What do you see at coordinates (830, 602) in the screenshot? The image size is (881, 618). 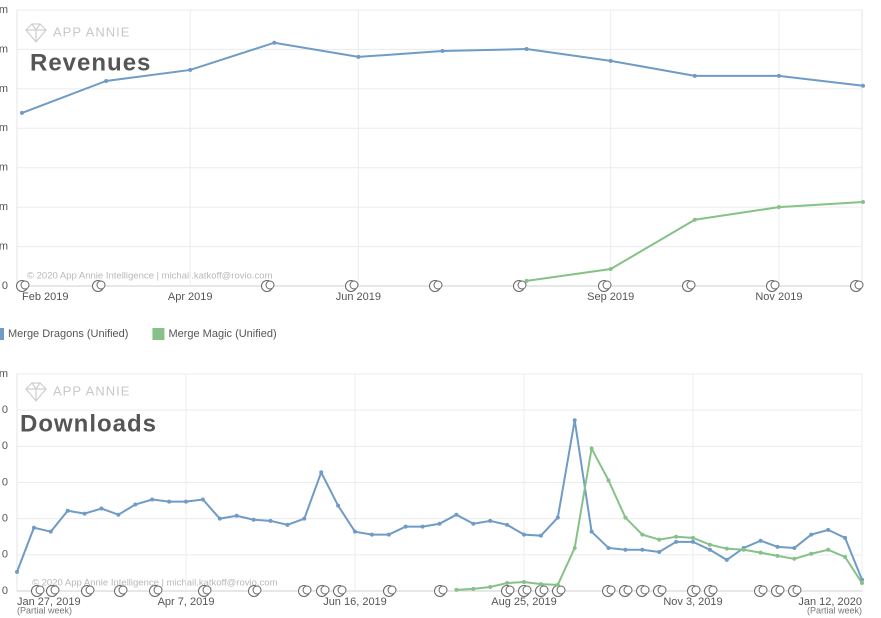 I see `x-tick-label: Jan 12, 2020` at bounding box center [830, 602].